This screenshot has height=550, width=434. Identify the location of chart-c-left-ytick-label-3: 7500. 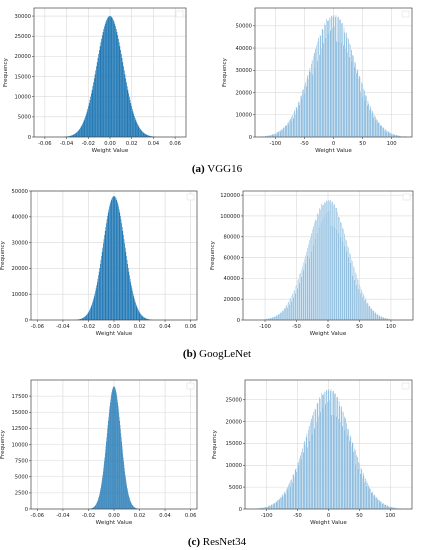
(21, 461).